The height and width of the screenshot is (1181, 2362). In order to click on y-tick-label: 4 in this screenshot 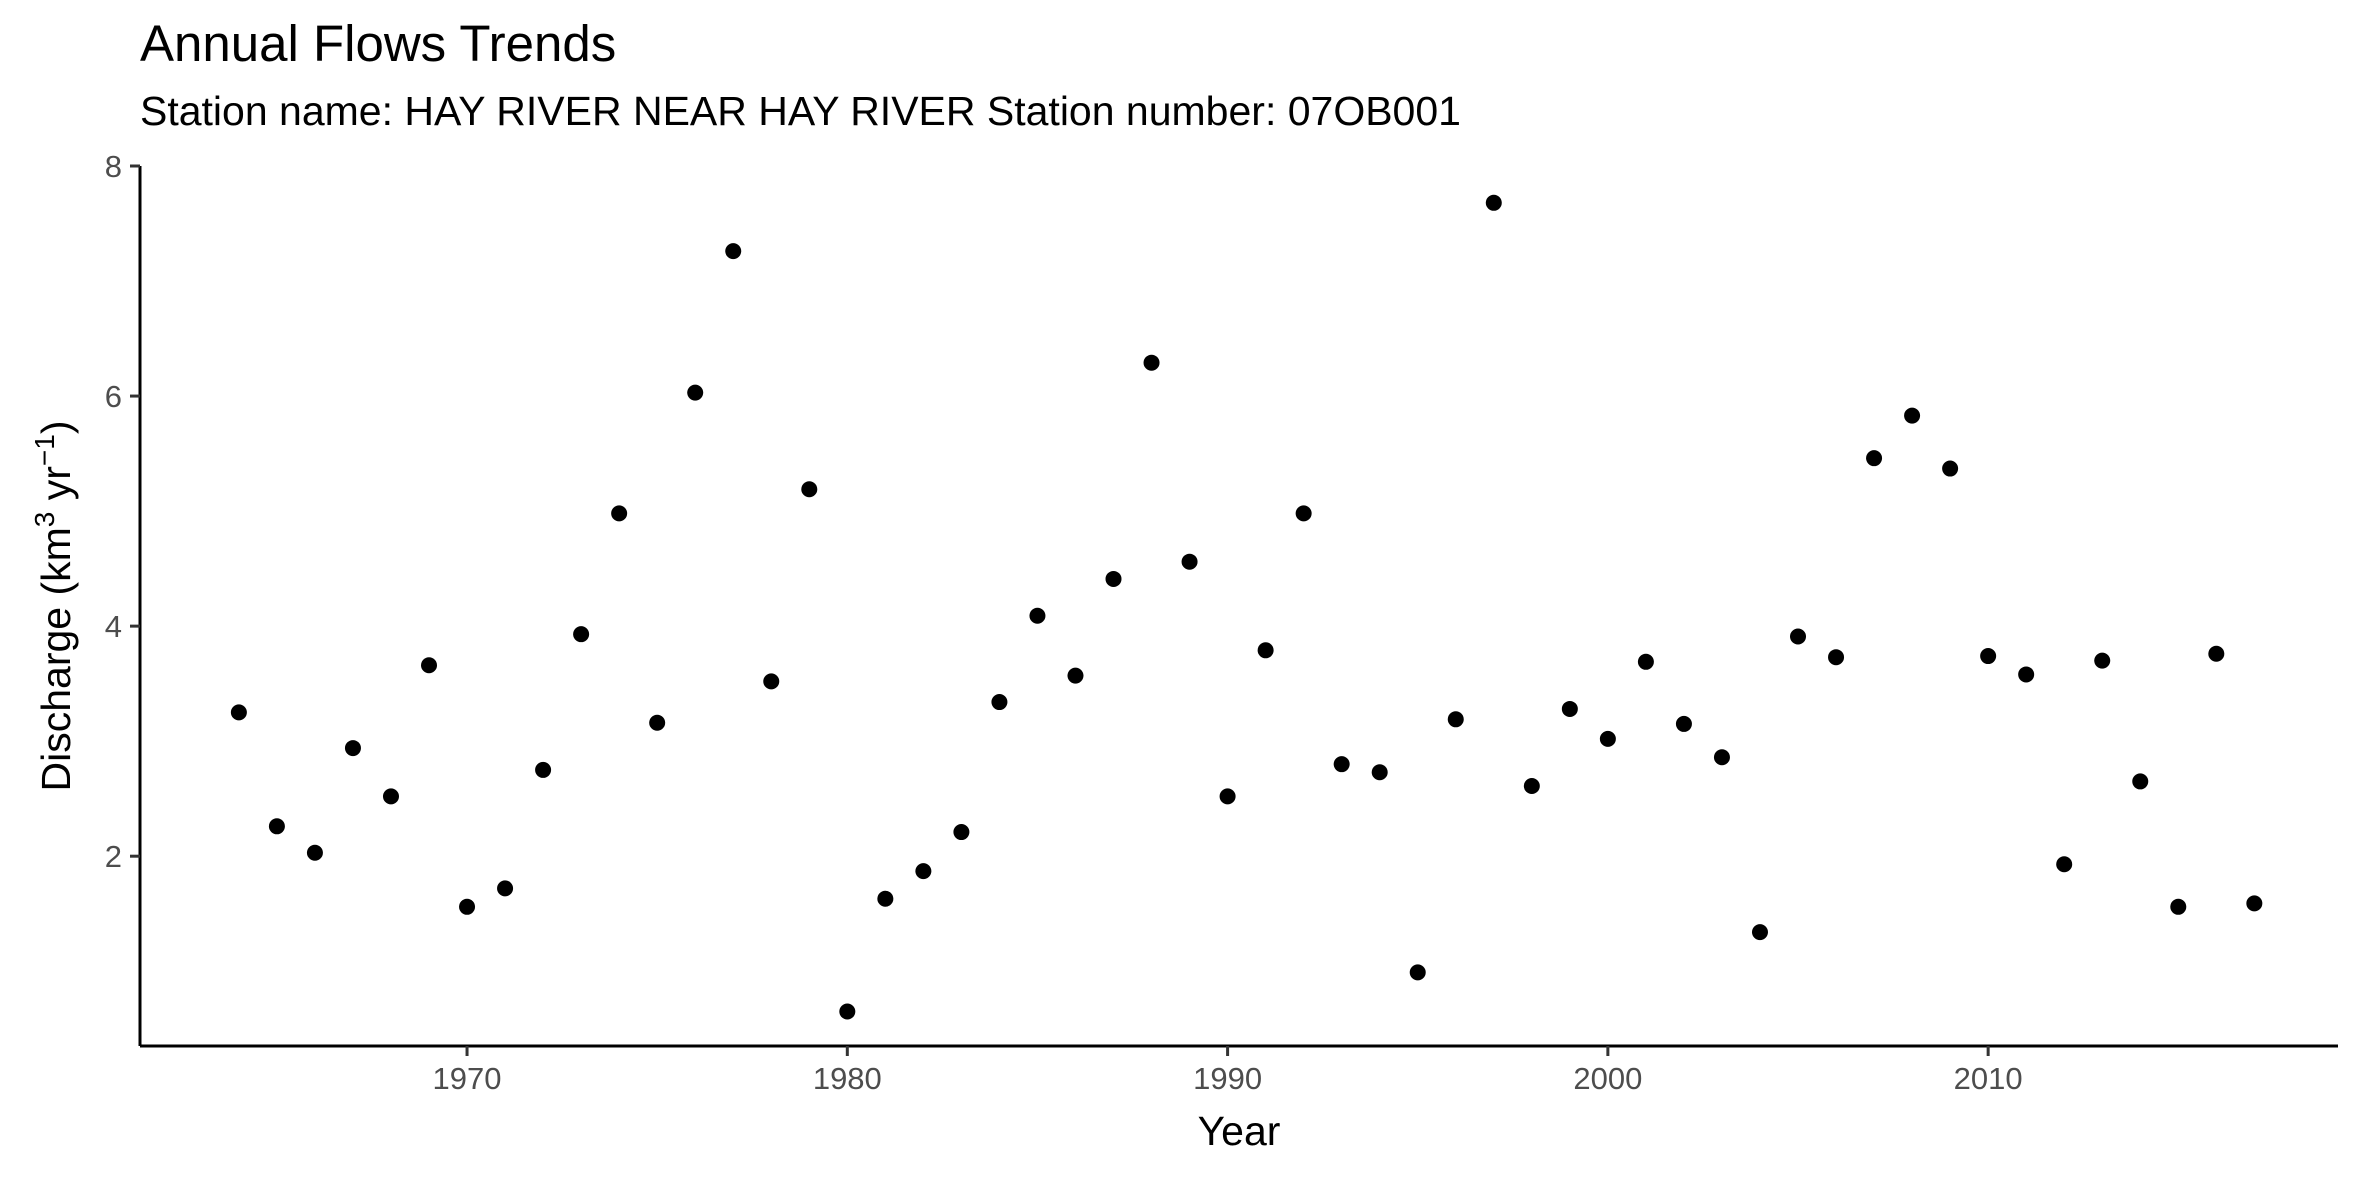, I will do `click(113, 626)`.